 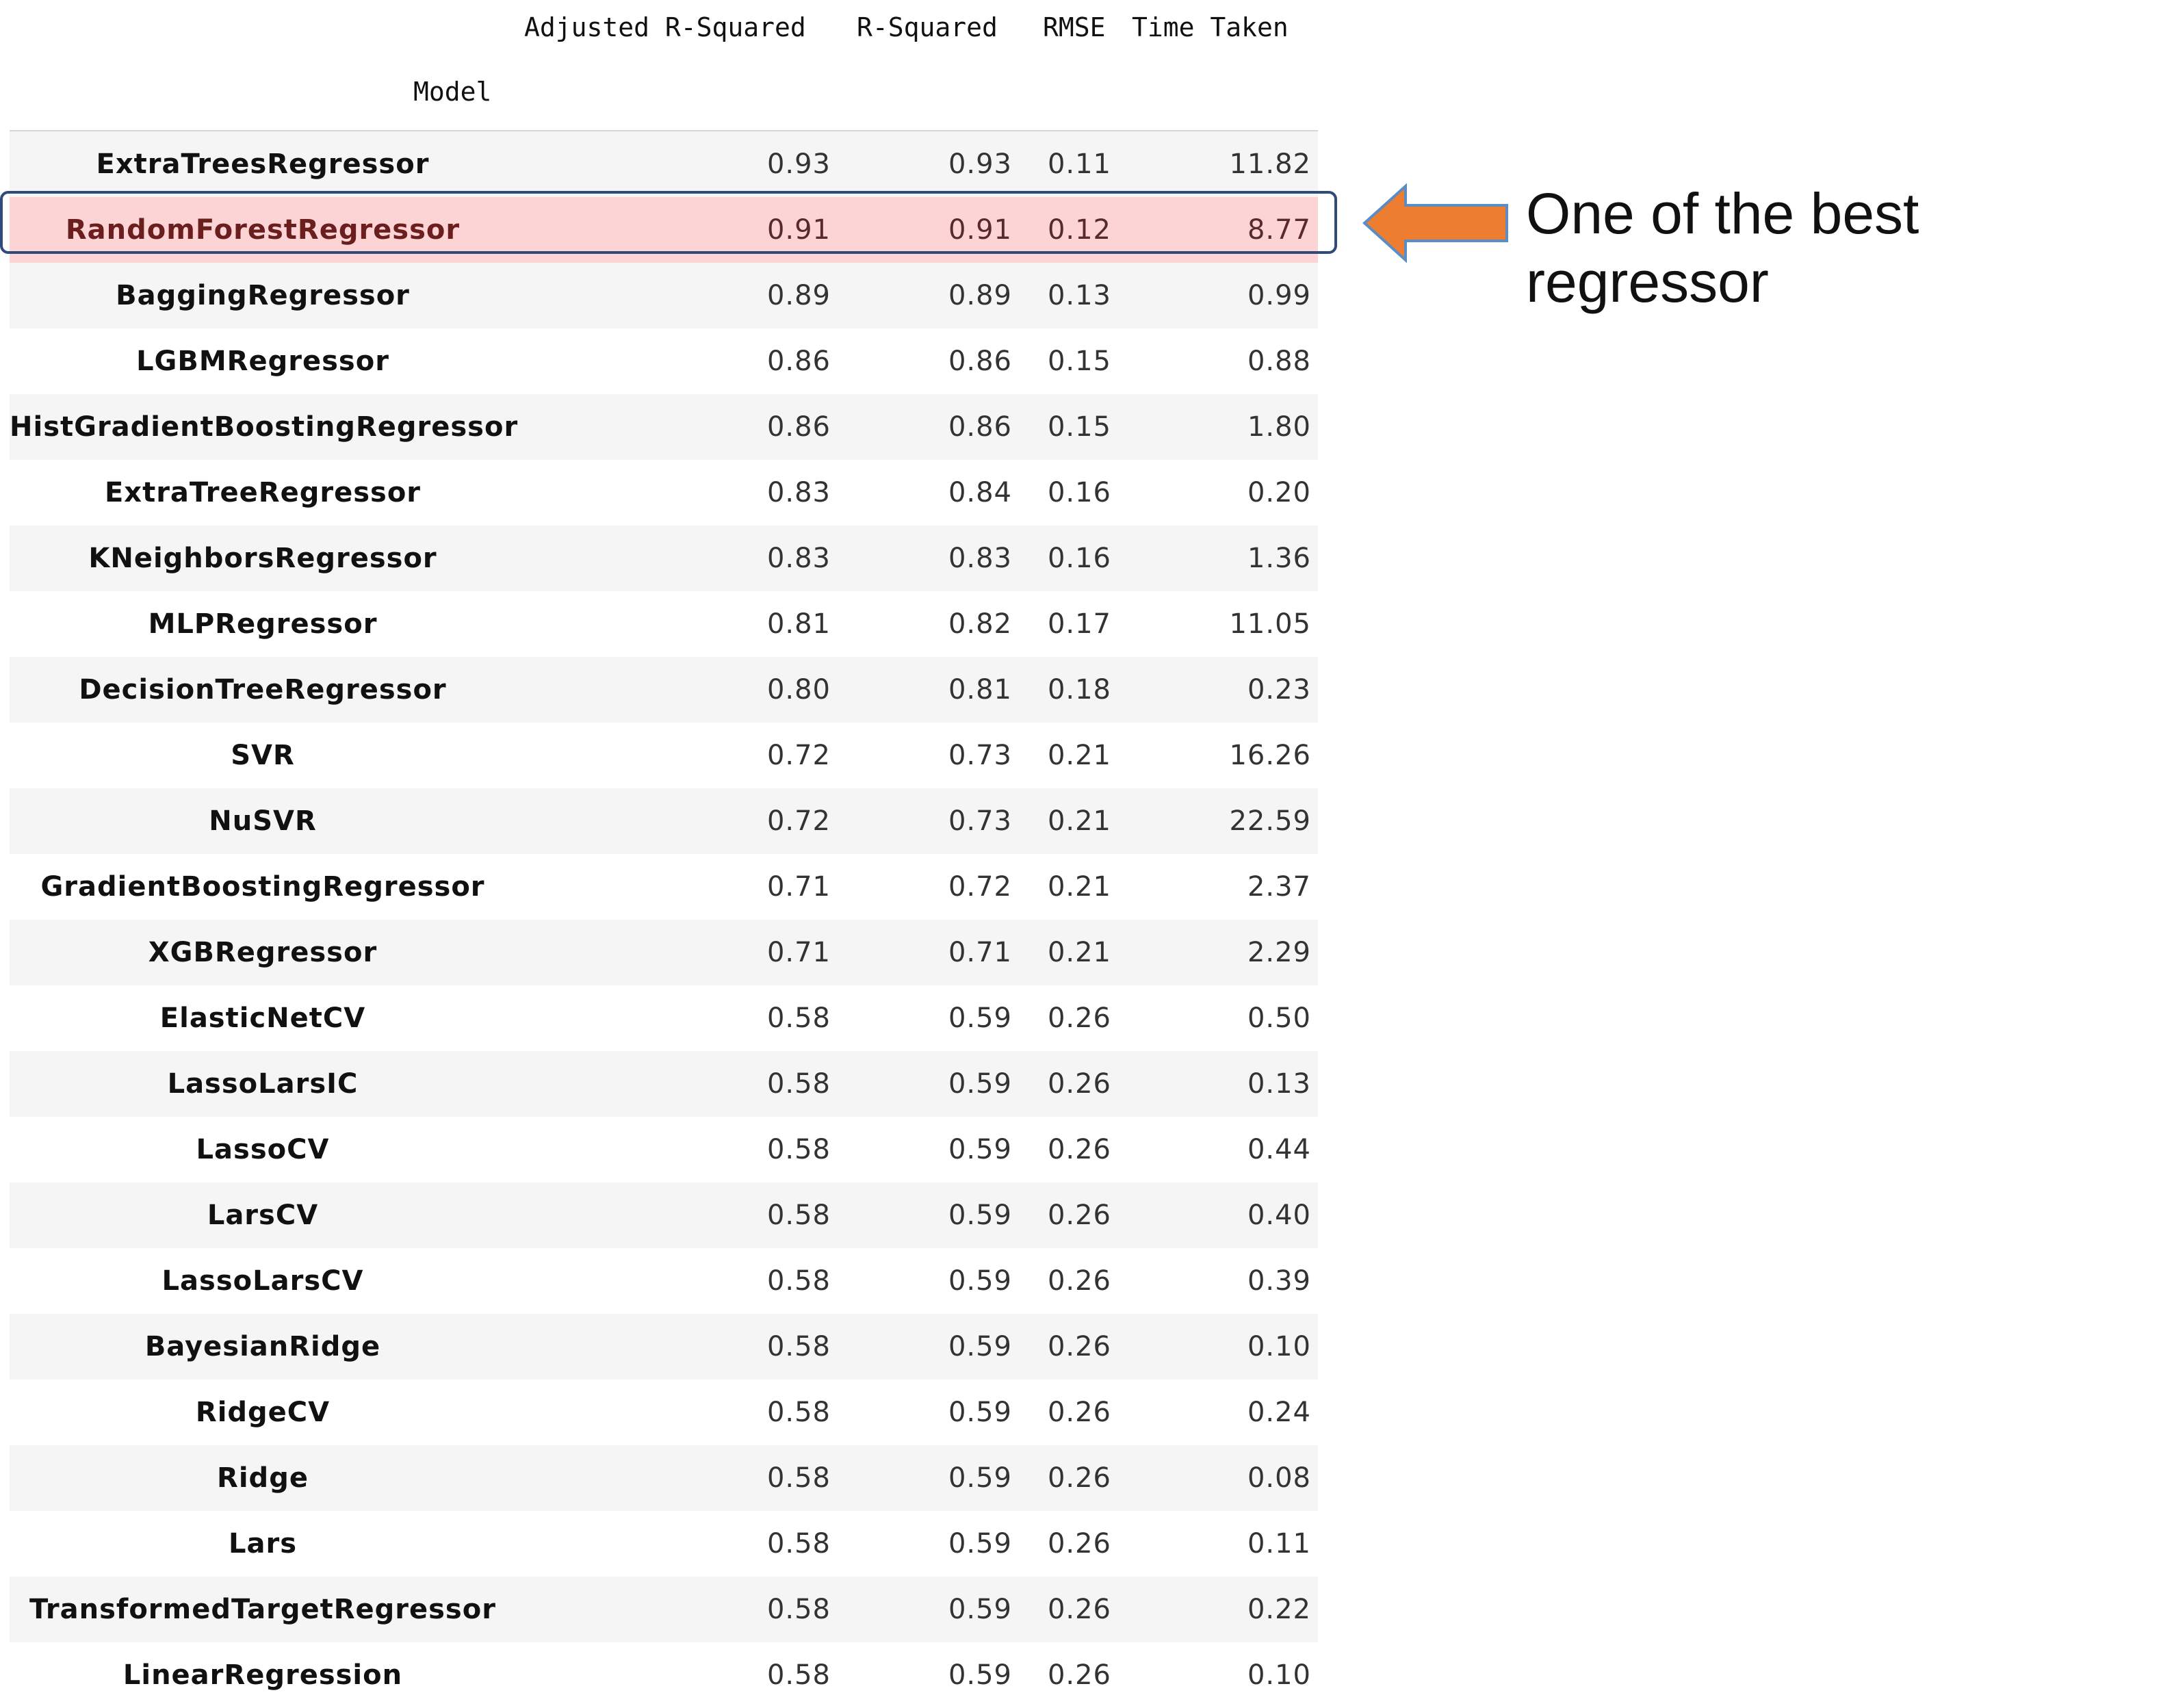 I want to click on model-name: KNeighborsRegressor, so click(x=262, y=558).